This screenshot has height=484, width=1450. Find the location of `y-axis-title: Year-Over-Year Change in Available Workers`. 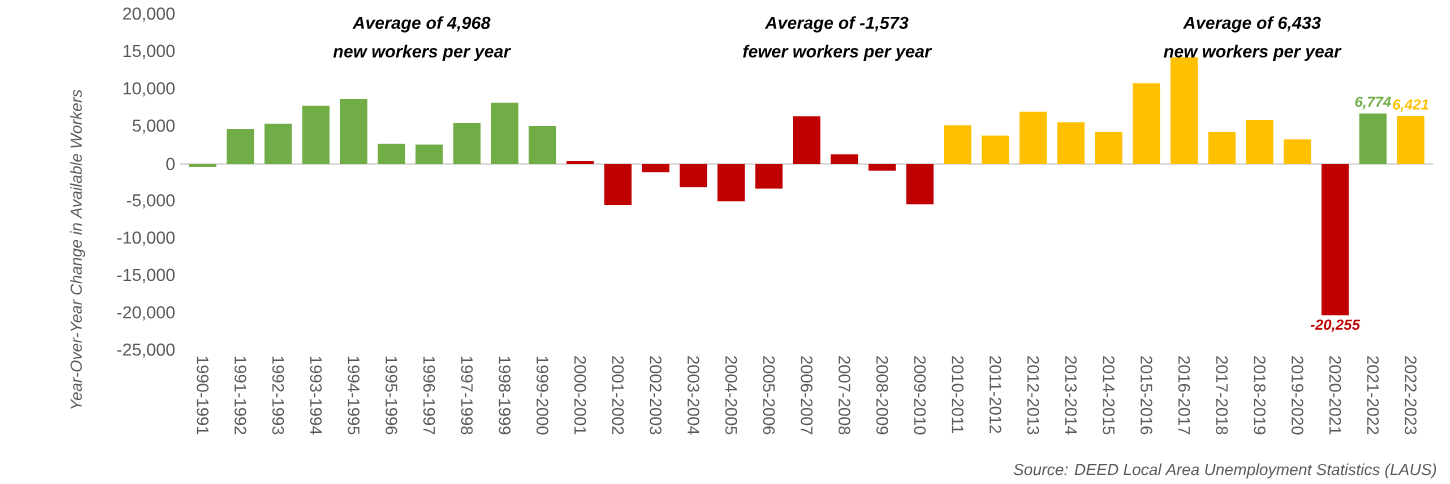

y-axis-title: Year-Over-Year Change in Available Workers is located at coordinates (78, 249).